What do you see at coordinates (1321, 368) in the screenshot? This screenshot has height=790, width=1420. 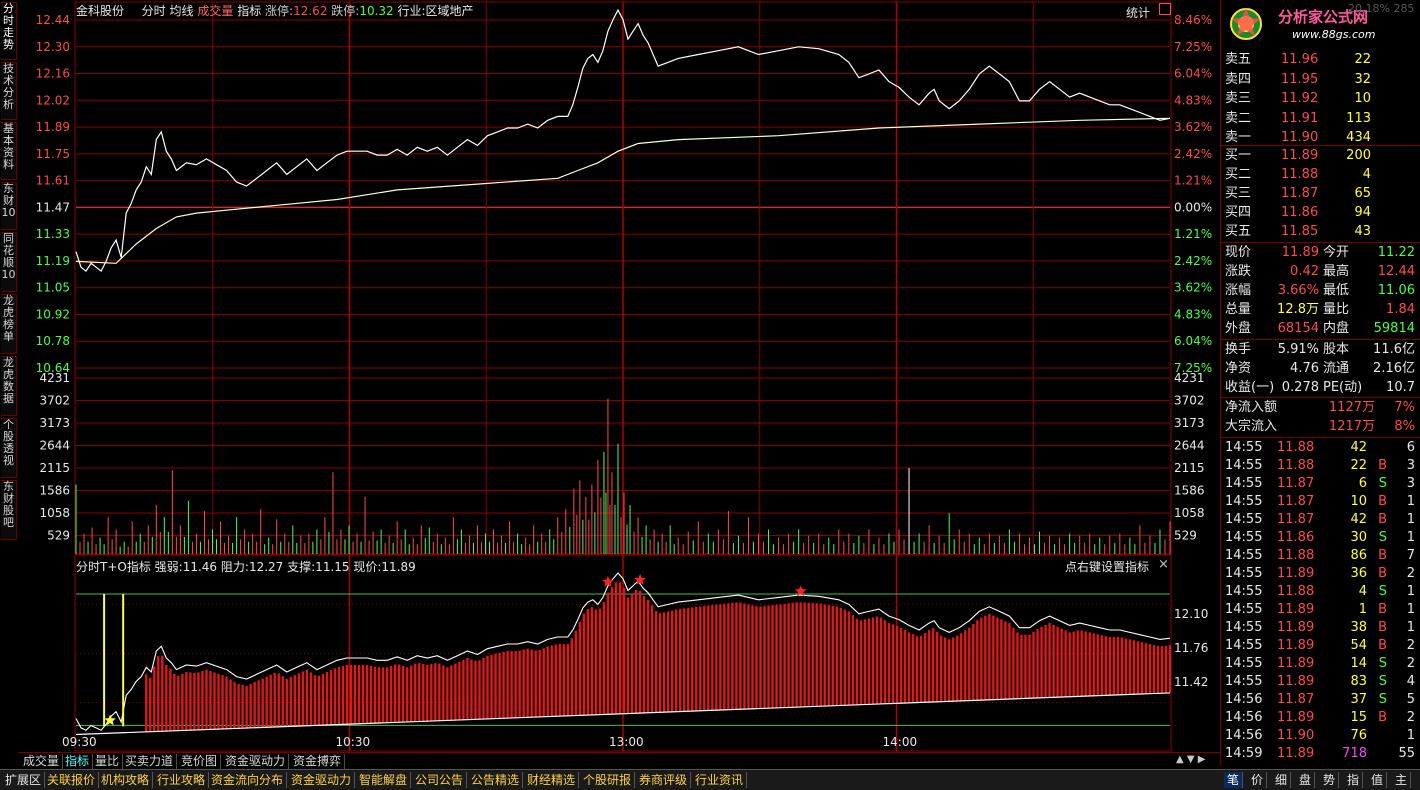 I see `fundamental-row: 净资 4.76 流通 2.16亿` at bounding box center [1321, 368].